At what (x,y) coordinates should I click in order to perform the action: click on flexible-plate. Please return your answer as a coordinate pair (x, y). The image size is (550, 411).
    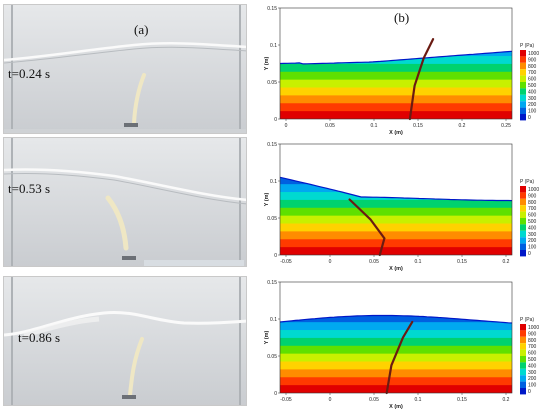
    Looking at the image, I should click on (421, 79).